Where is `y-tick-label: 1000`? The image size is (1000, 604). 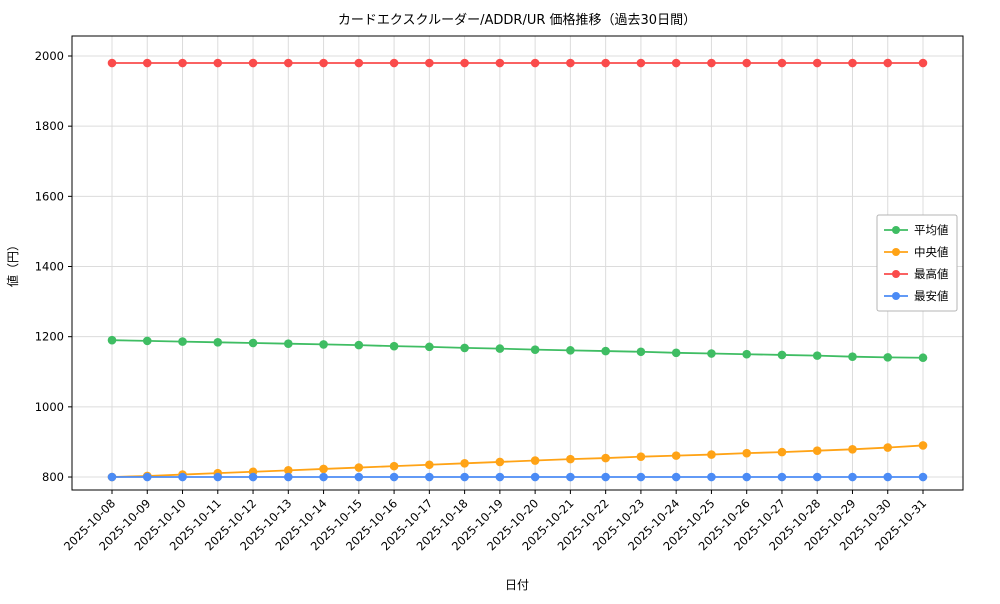 y-tick-label: 1000 is located at coordinates (49, 407).